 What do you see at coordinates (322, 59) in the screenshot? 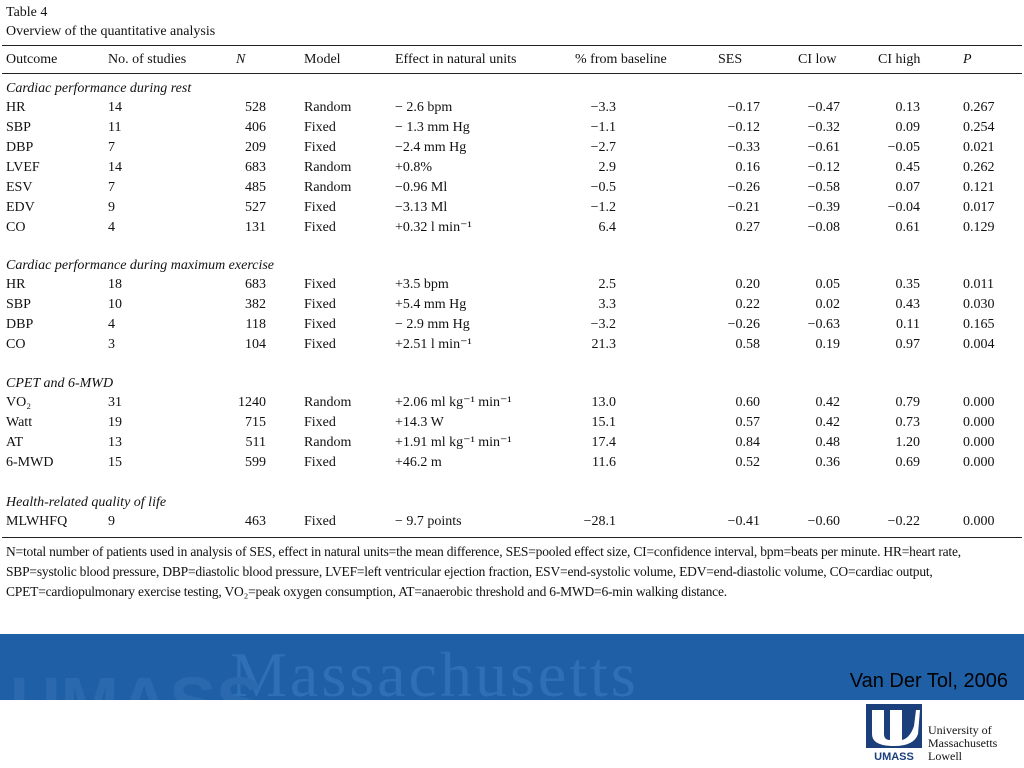
I see `column-header: Model` at bounding box center [322, 59].